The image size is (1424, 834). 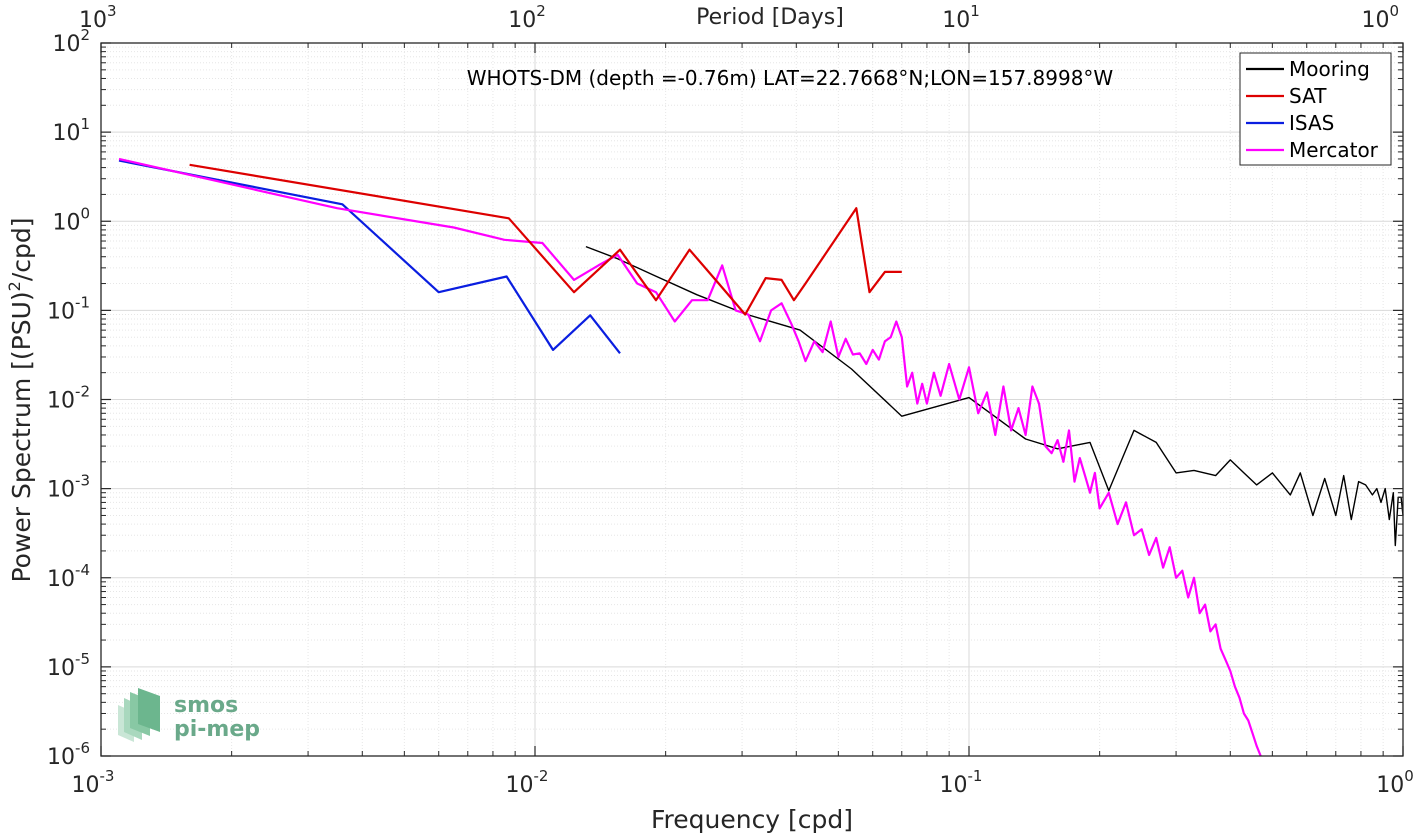 I want to click on top-tick-label: 10², so click(x=527, y=17).